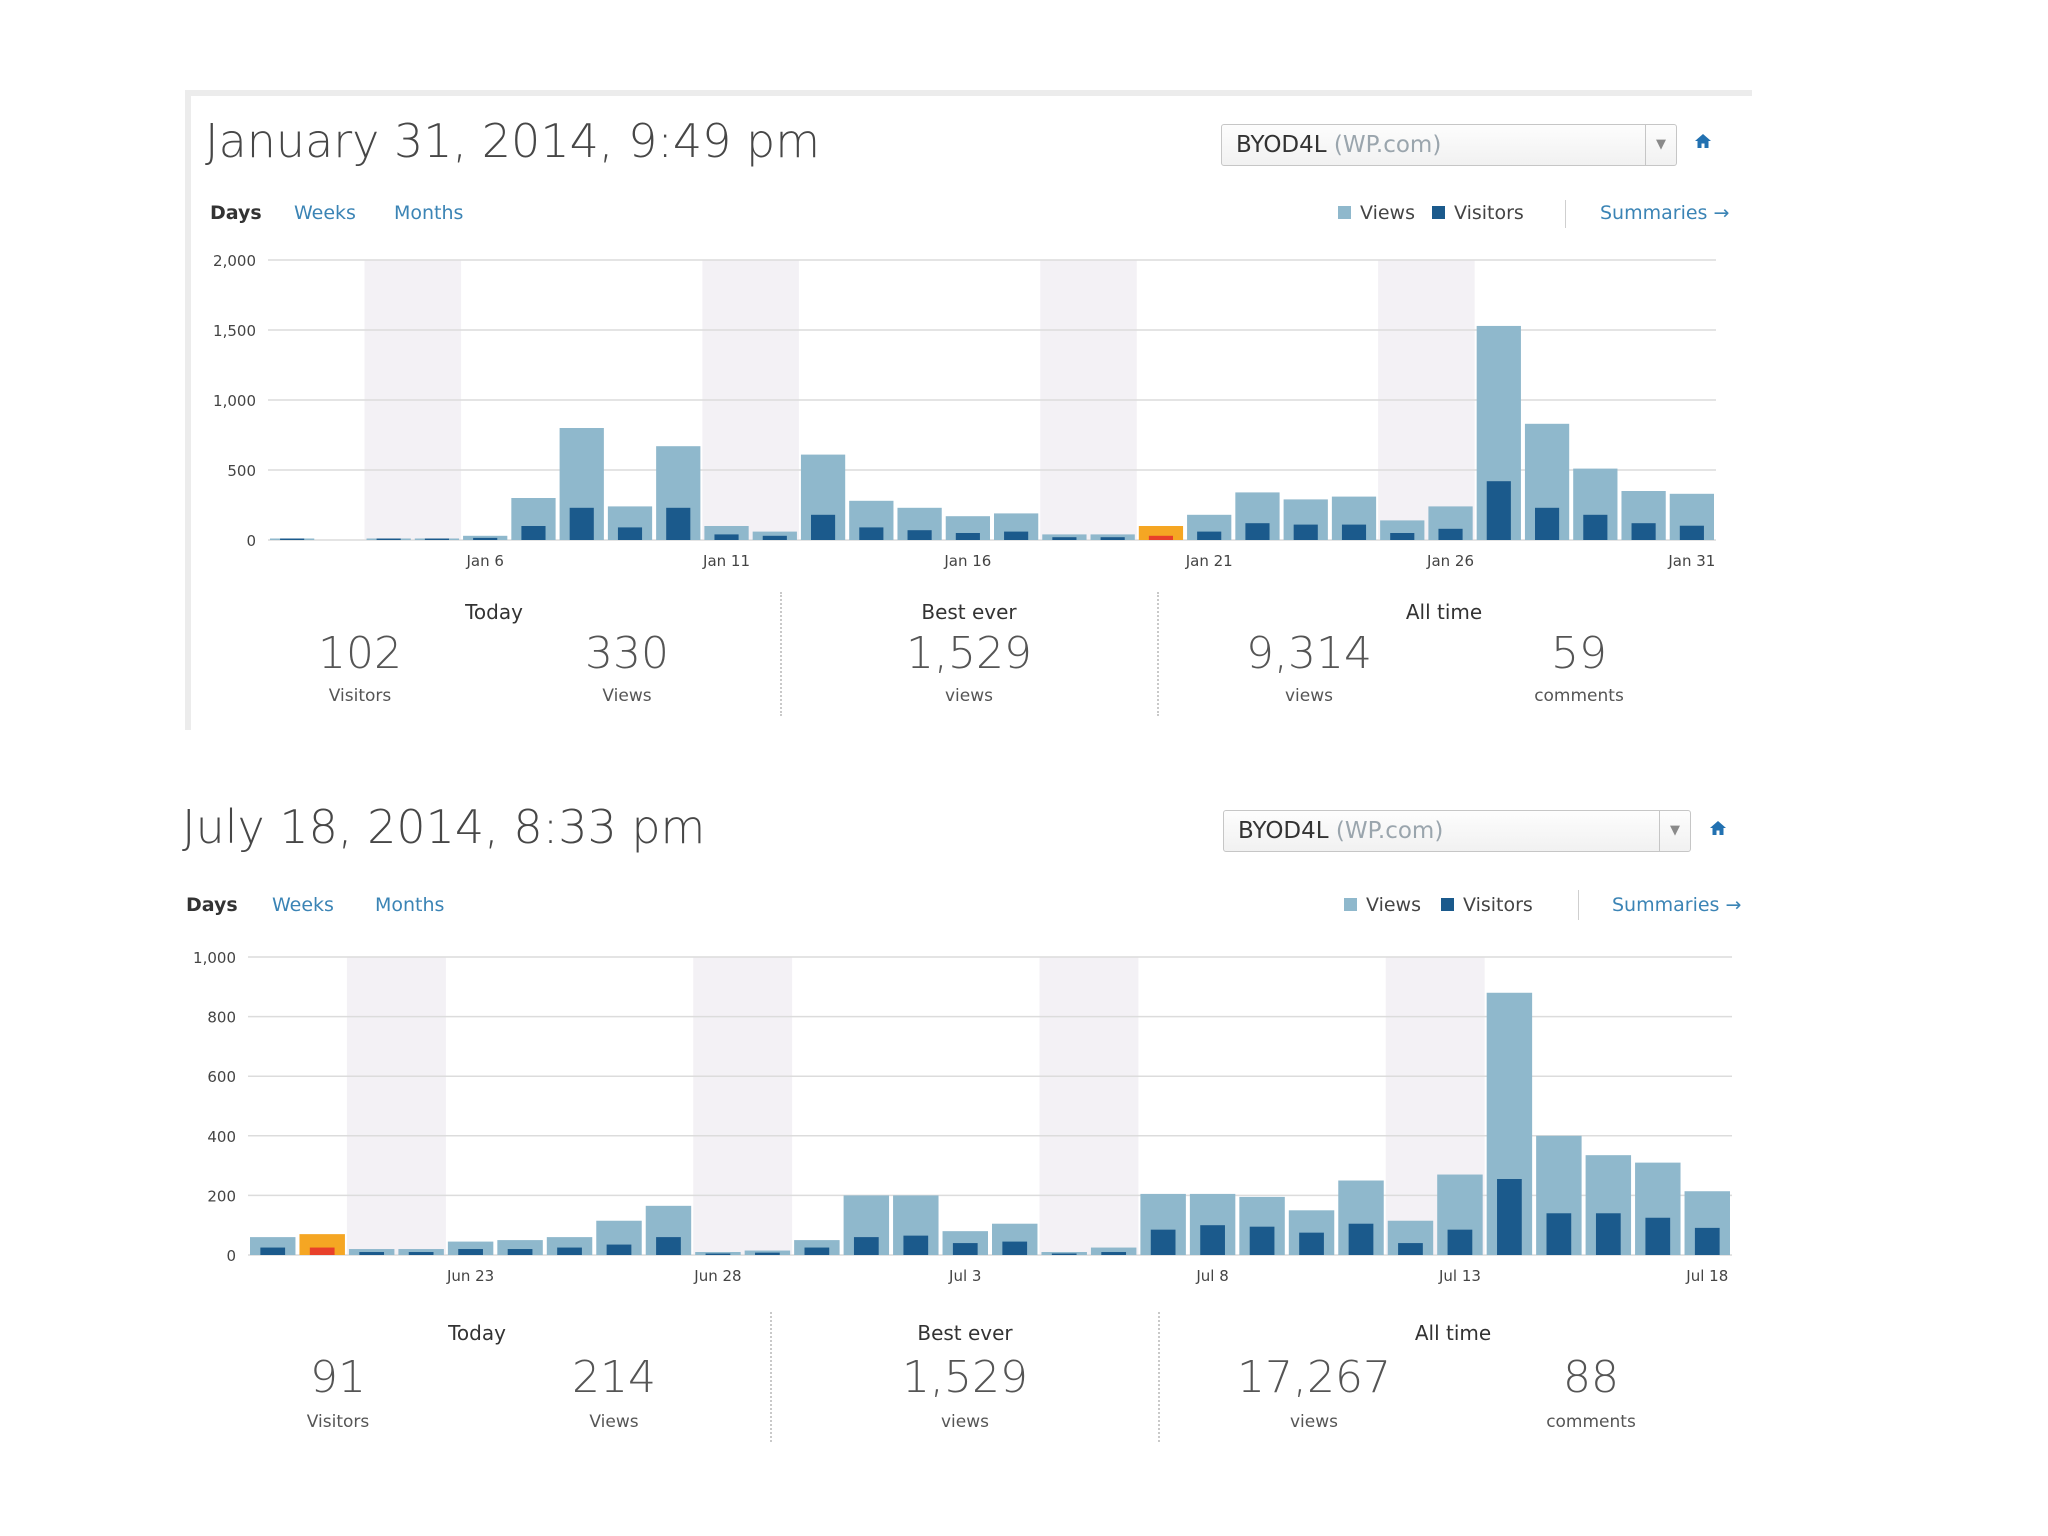  Describe the element at coordinates (444, 827) in the screenshot. I see `page-title: July 18, 2014, 8:33 pm` at that location.